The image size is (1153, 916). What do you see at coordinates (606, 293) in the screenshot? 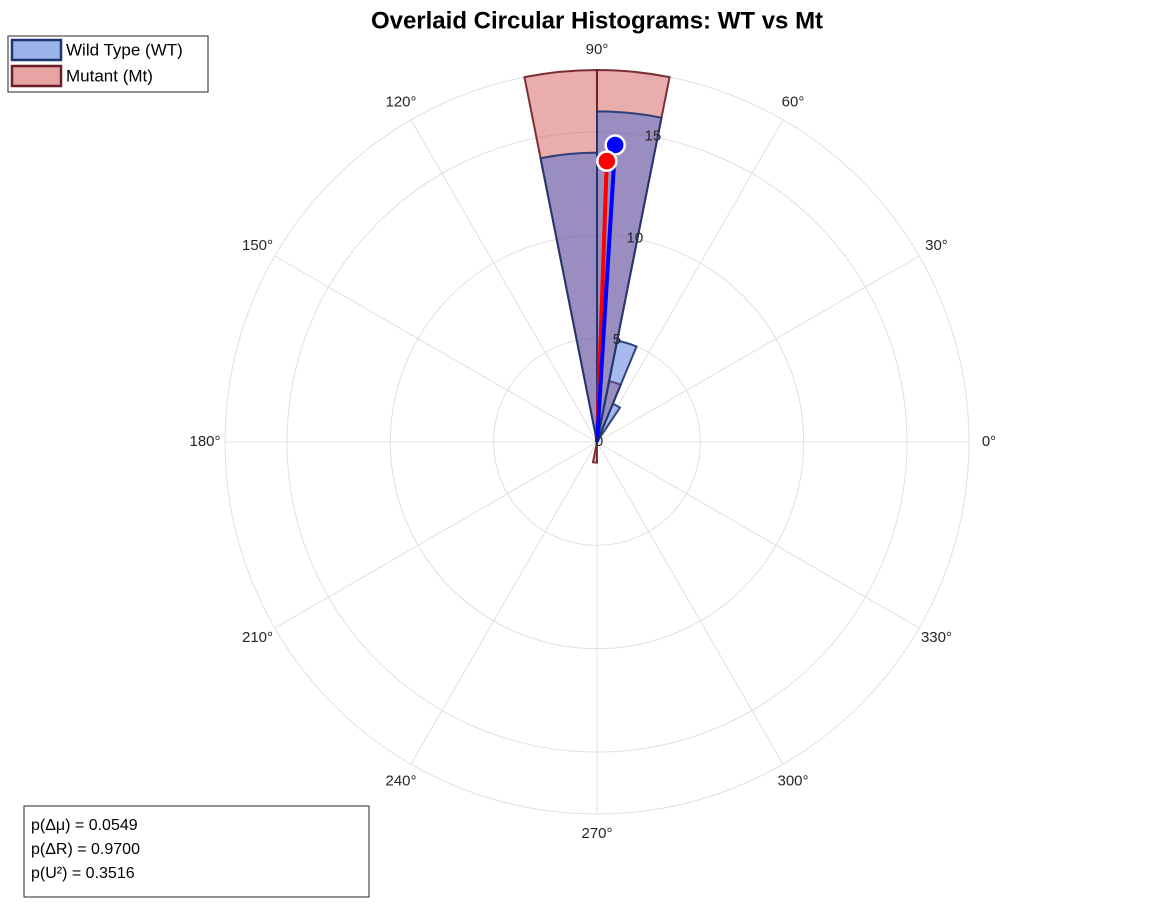
I see `mean-vector` at bounding box center [606, 293].